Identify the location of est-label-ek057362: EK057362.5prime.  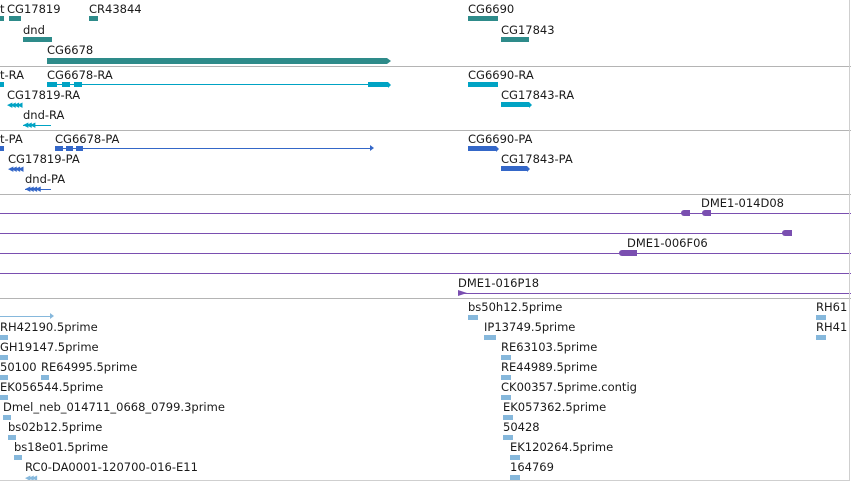
(555, 407).